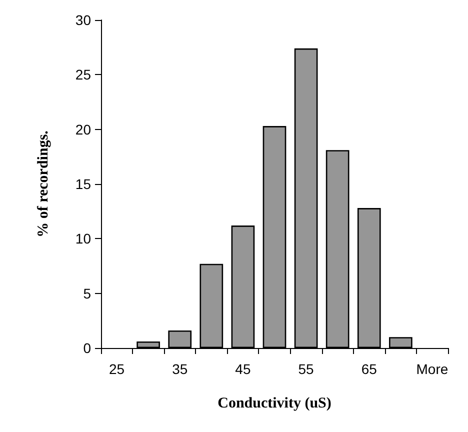 This screenshot has width=468, height=432. Describe the element at coordinates (83, 238) in the screenshot. I see `y-tick-label: 10` at that location.